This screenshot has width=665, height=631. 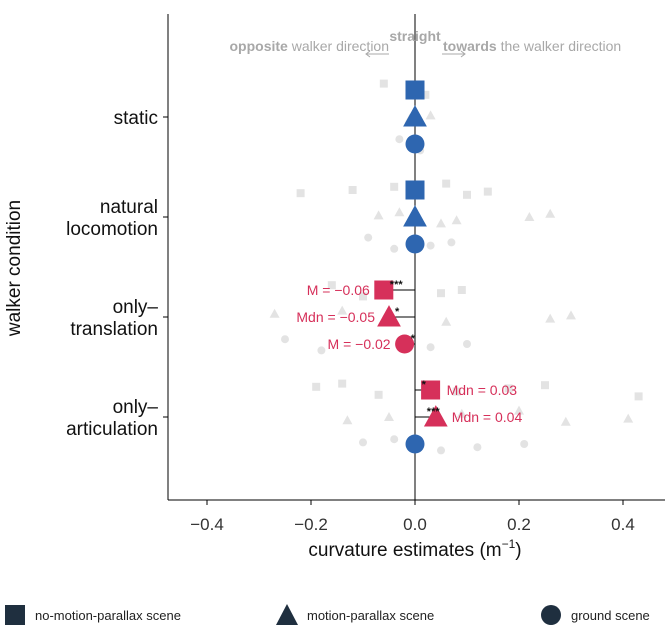 What do you see at coordinates (114, 329) in the screenshot?
I see `category-label: translation` at bounding box center [114, 329].